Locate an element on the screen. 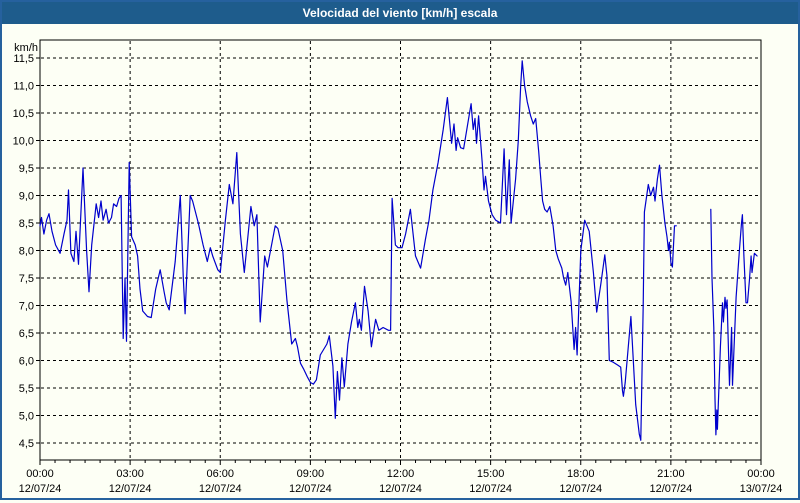  y-tick-label: 8,5 is located at coordinates (26, 224).